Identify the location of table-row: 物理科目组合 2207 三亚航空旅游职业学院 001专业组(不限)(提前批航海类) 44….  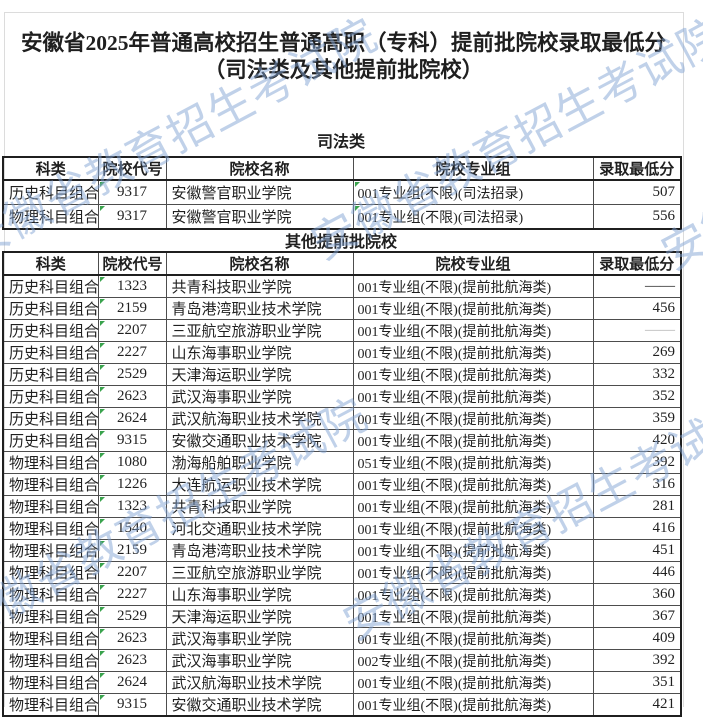
(342, 572).